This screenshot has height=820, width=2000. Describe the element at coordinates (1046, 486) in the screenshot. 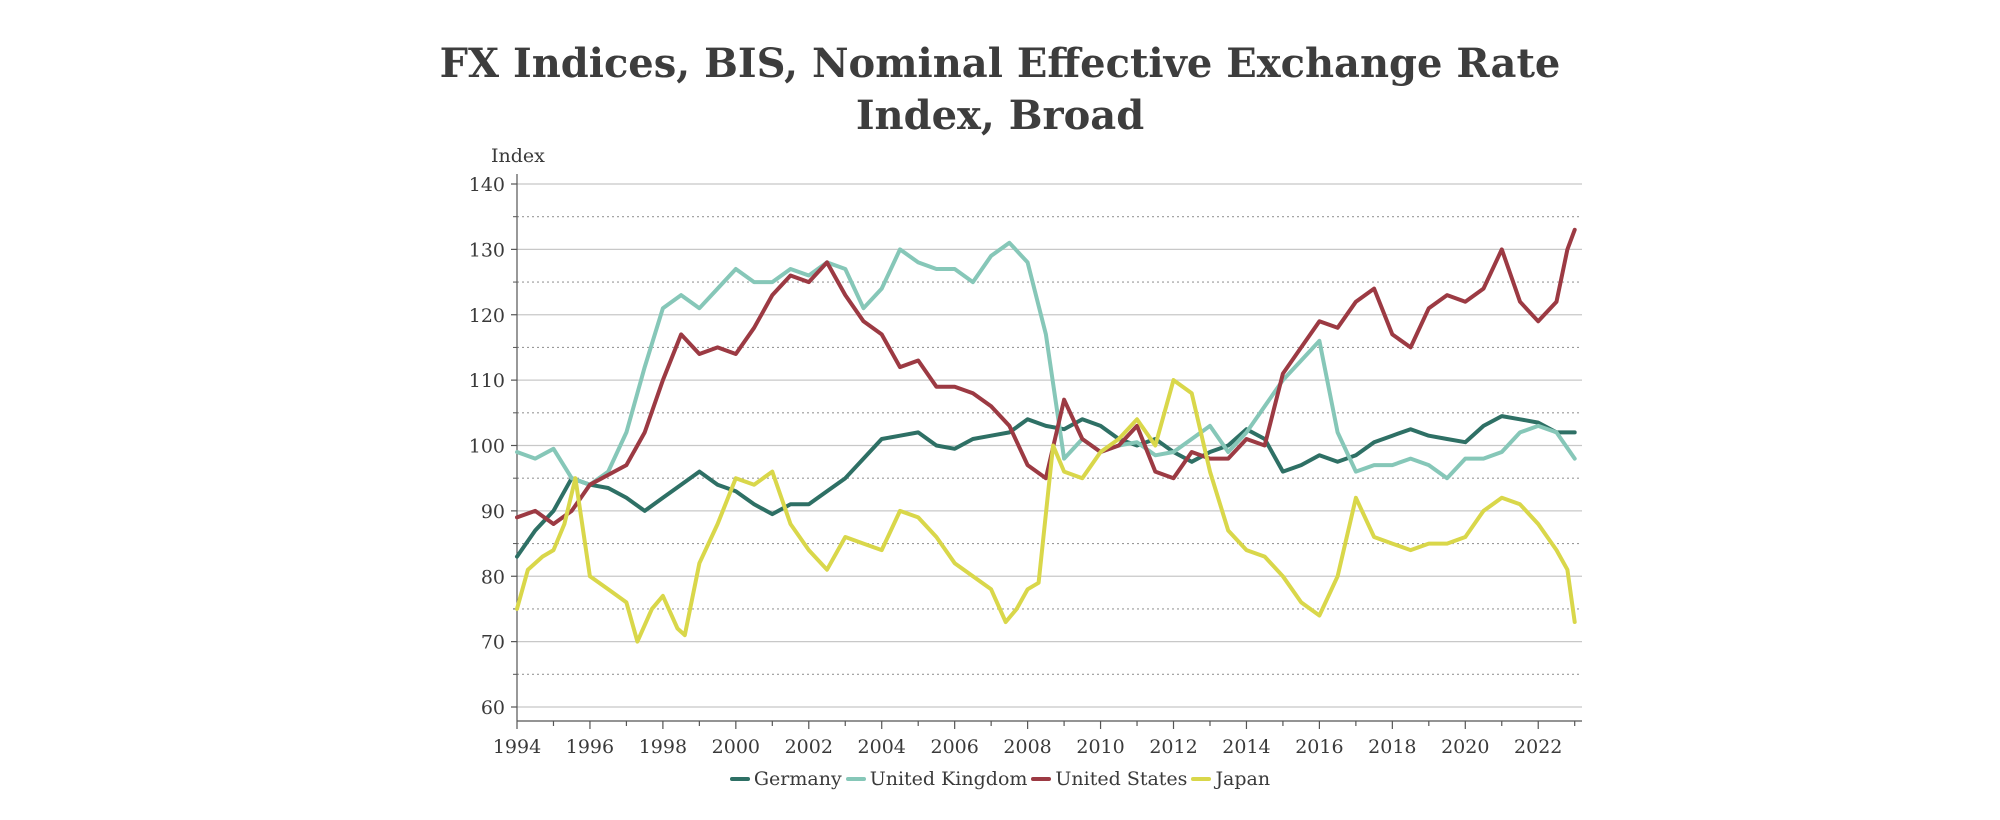

I see `series-line-germany` at that location.